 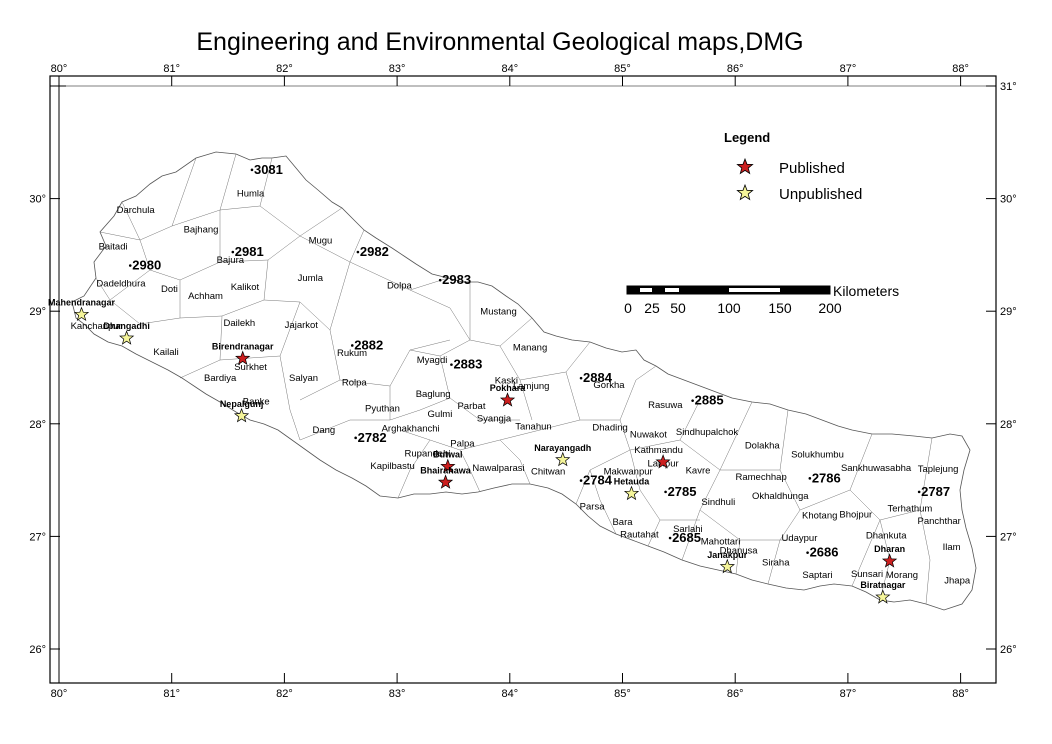 What do you see at coordinates (883, 585) in the screenshot?
I see `city-label: Biratnagar` at bounding box center [883, 585].